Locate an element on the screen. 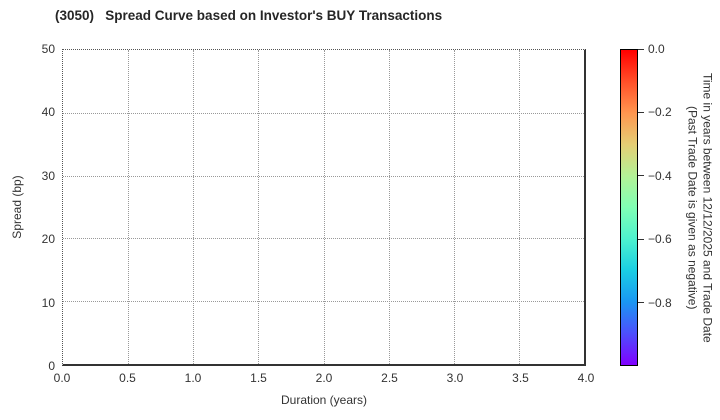 The width and height of the screenshot is (720, 420). colorbar-tick-label: 0.0 is located at coordinates (656, 49).